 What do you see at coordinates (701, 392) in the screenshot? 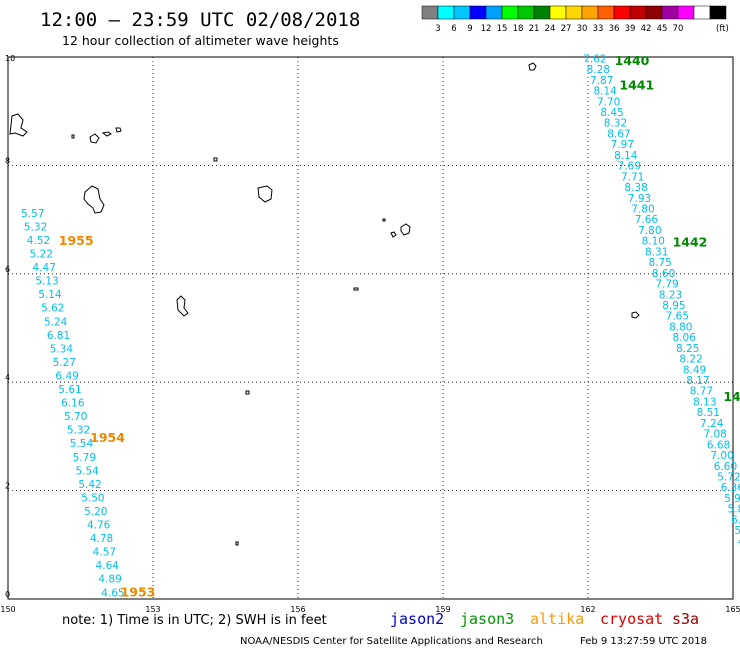
I see `wave-height-value: 8.77` at bounding box center [701, 392].